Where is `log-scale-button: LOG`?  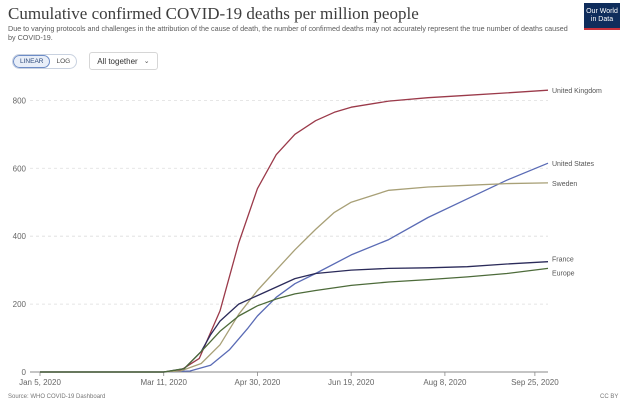 log-scale-button: LOG is located at coordinates (63, 61).